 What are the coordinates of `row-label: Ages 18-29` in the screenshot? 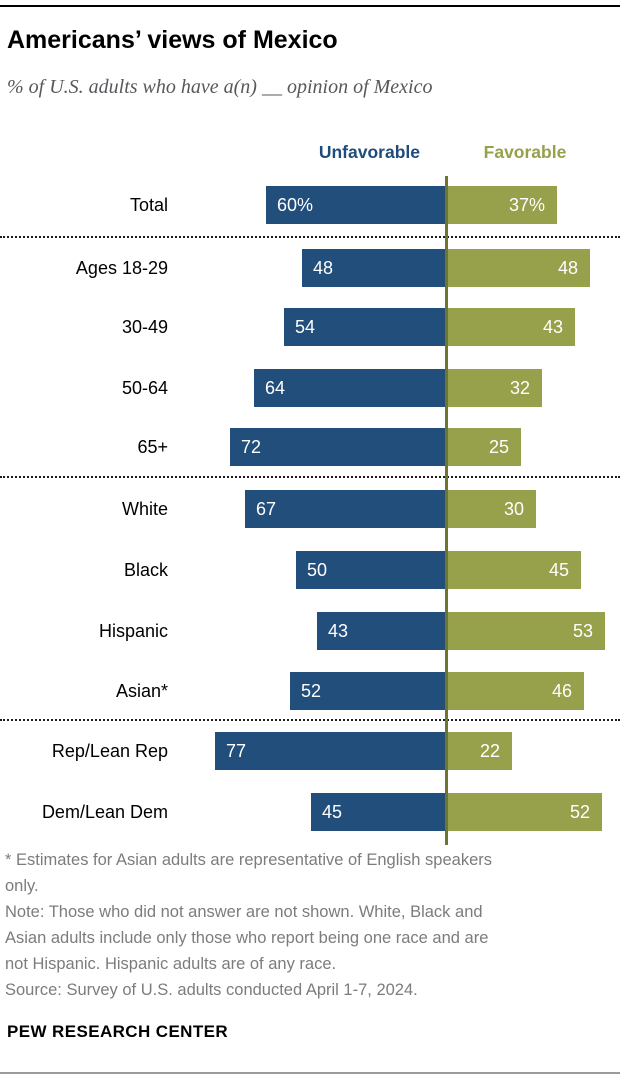 It's located at (121, 268).